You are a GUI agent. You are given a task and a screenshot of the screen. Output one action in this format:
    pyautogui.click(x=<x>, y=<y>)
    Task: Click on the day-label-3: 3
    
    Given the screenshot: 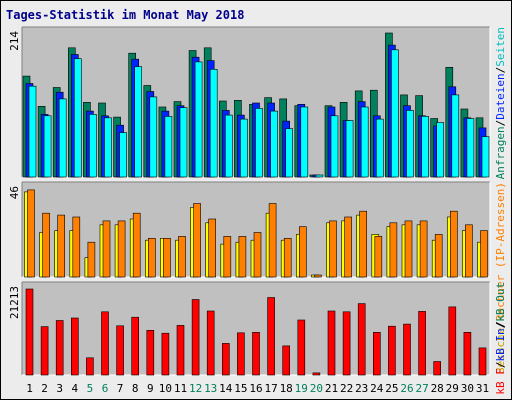 What is the action you would take?
    pyautogui.click(x=59, y=388)
    